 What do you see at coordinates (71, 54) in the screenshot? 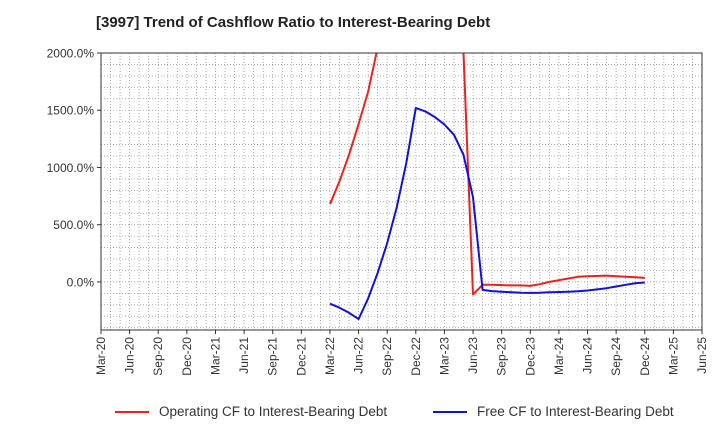
I see `y-tick-label: 2000.0%` at bounding box center [71, 54].